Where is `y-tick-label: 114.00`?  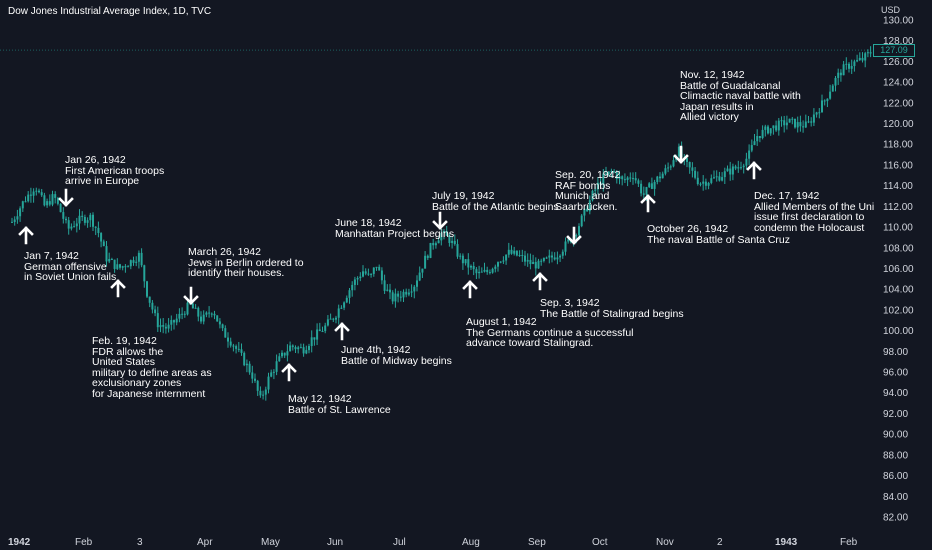
y-tick-label: 114.00 is located at coordinates (898, 186).